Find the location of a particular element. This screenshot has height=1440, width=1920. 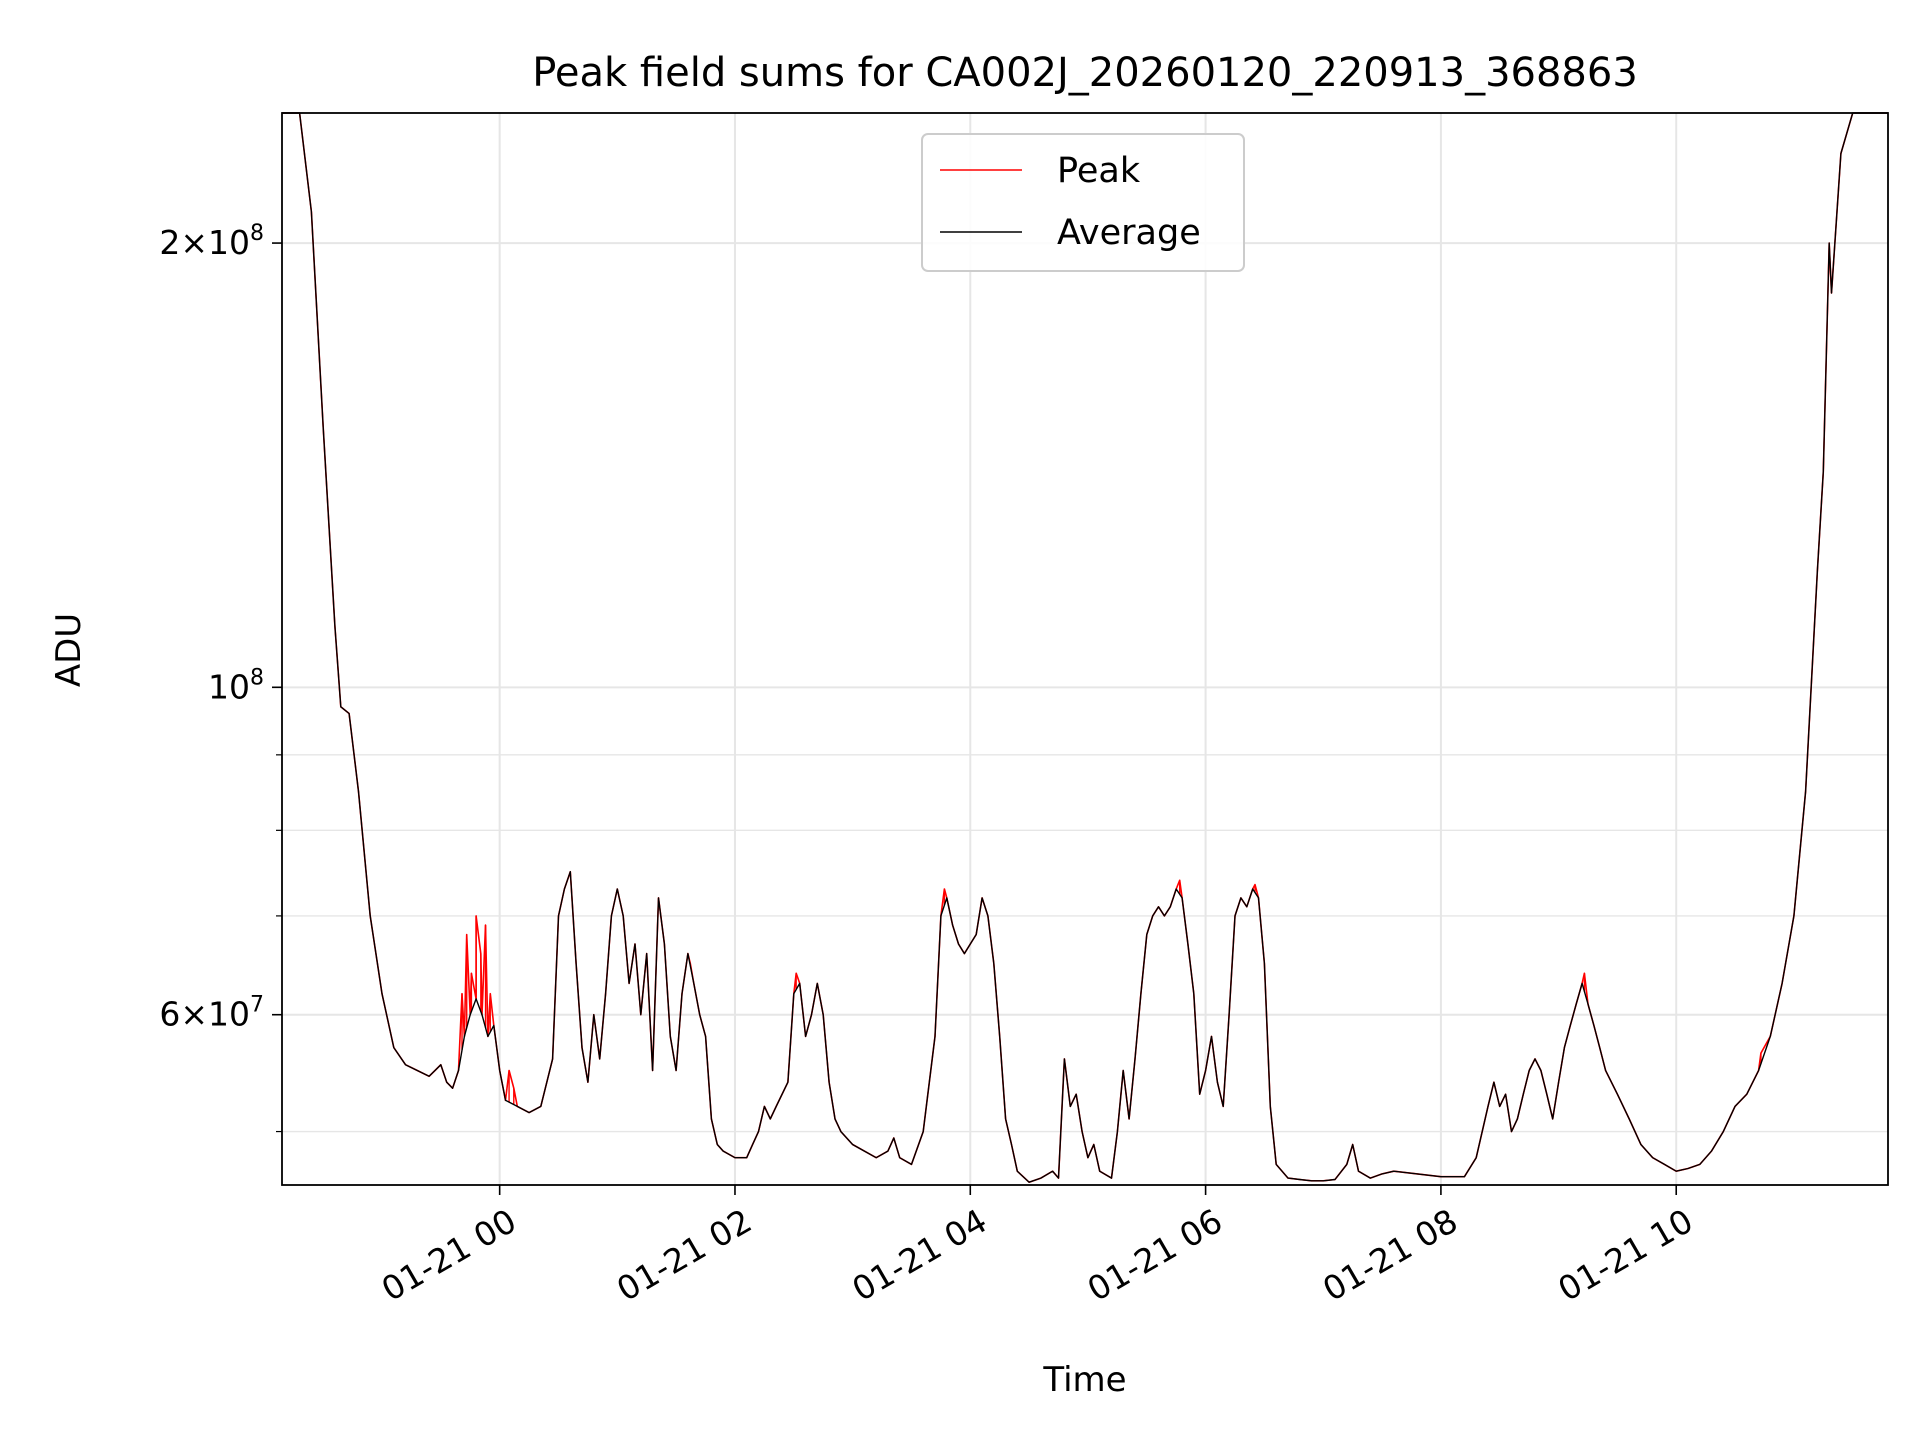

legend-average-label: Average is located at coordinates (1129, 233).